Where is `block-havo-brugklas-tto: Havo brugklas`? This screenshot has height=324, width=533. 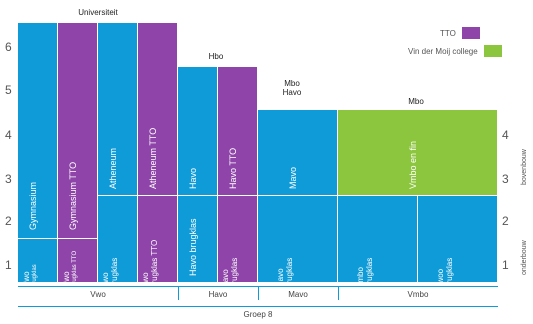 block-havo-brugklas-tto: Havo brugklas is located at coordinates (238, 242).